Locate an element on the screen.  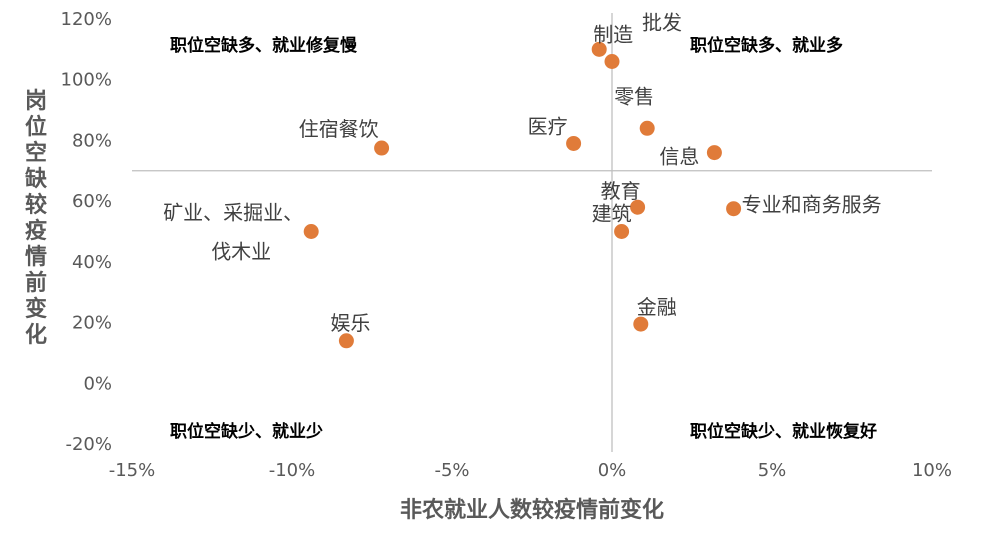
point-label: 住宿餐饮 is located at coordinates (339, 129).